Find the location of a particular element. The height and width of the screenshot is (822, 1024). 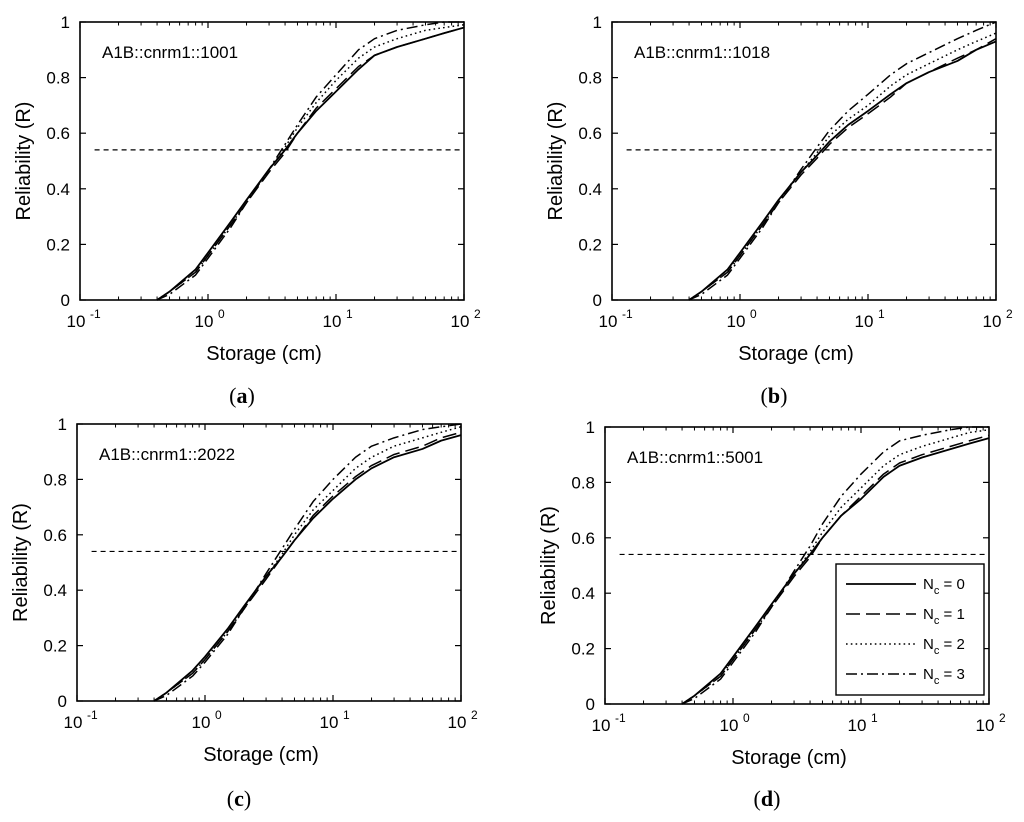

scenario-annotation: A1B::cnrm1::5001 is located at coordinates (695, 457).